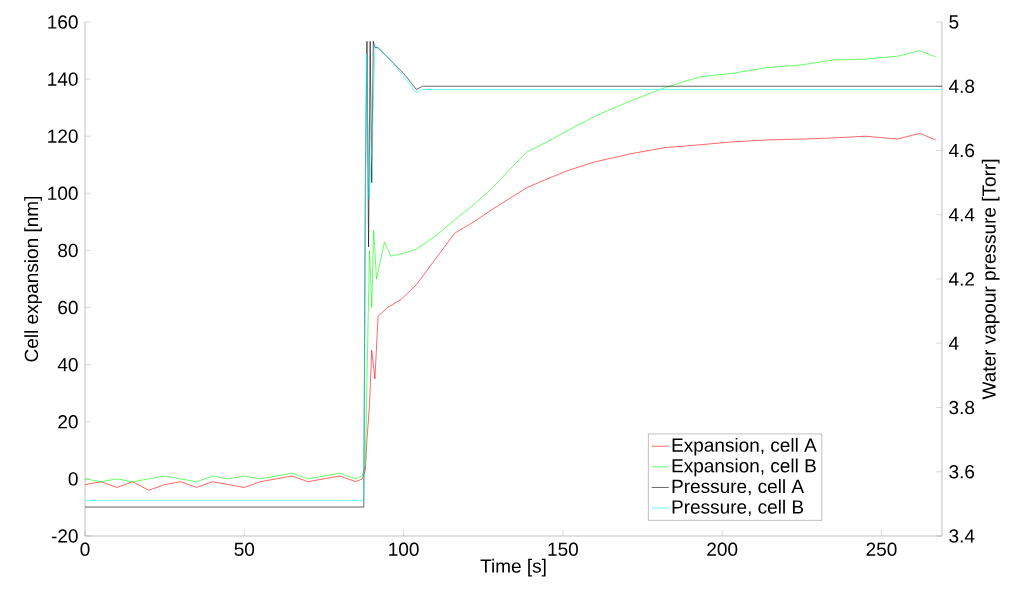  I want to click on legend-label: Expansion, cell A, so click(744, 446).